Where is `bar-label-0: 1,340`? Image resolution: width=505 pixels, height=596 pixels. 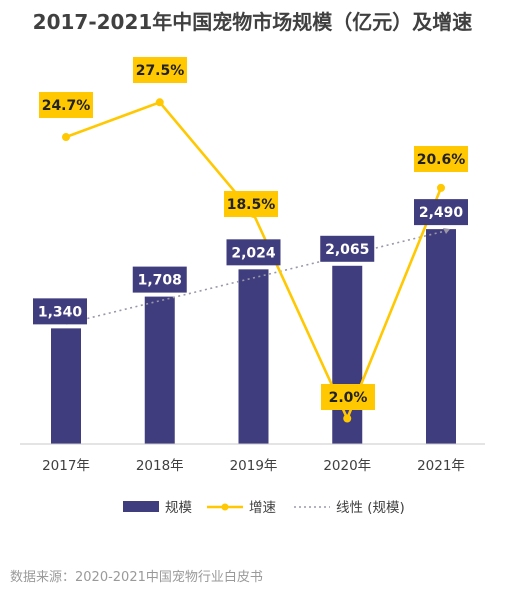 bar-label-0: 1,340 is located at coordinates (60, 312).